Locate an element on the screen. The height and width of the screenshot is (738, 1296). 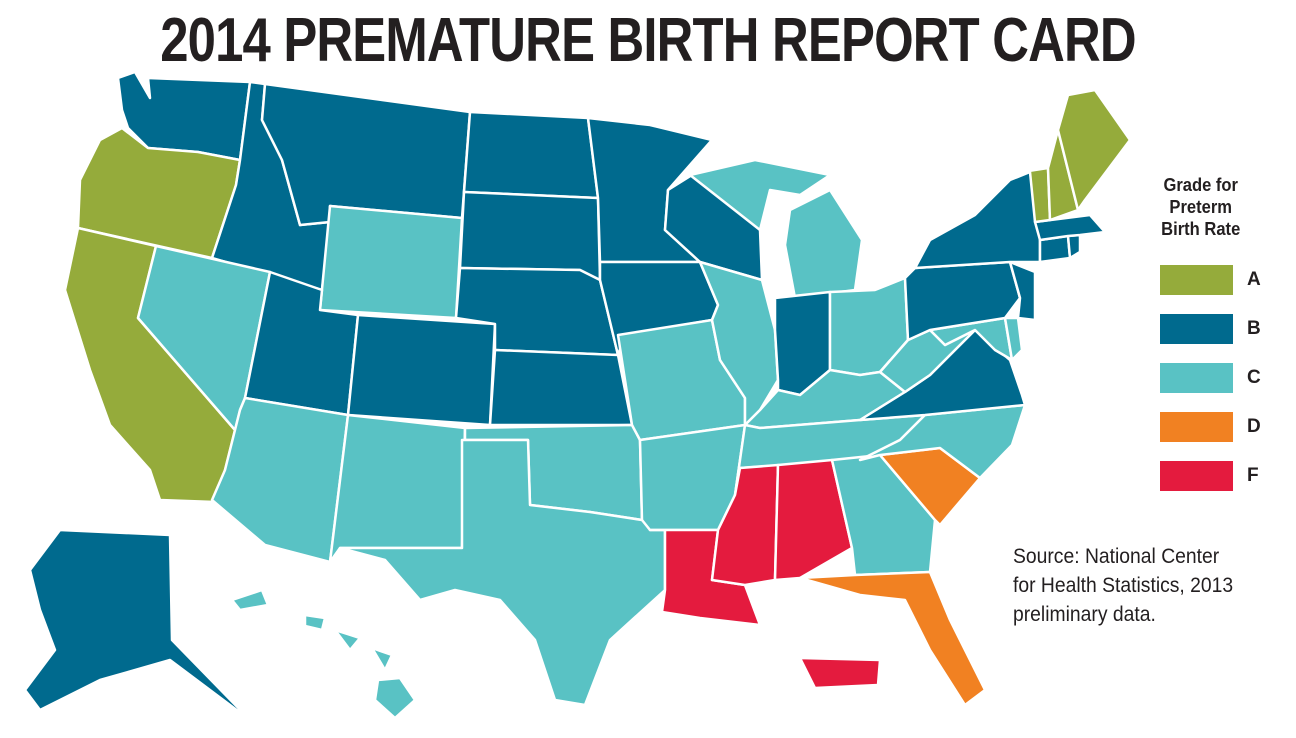
legend-label: B is located at coordinates (1254, 328).